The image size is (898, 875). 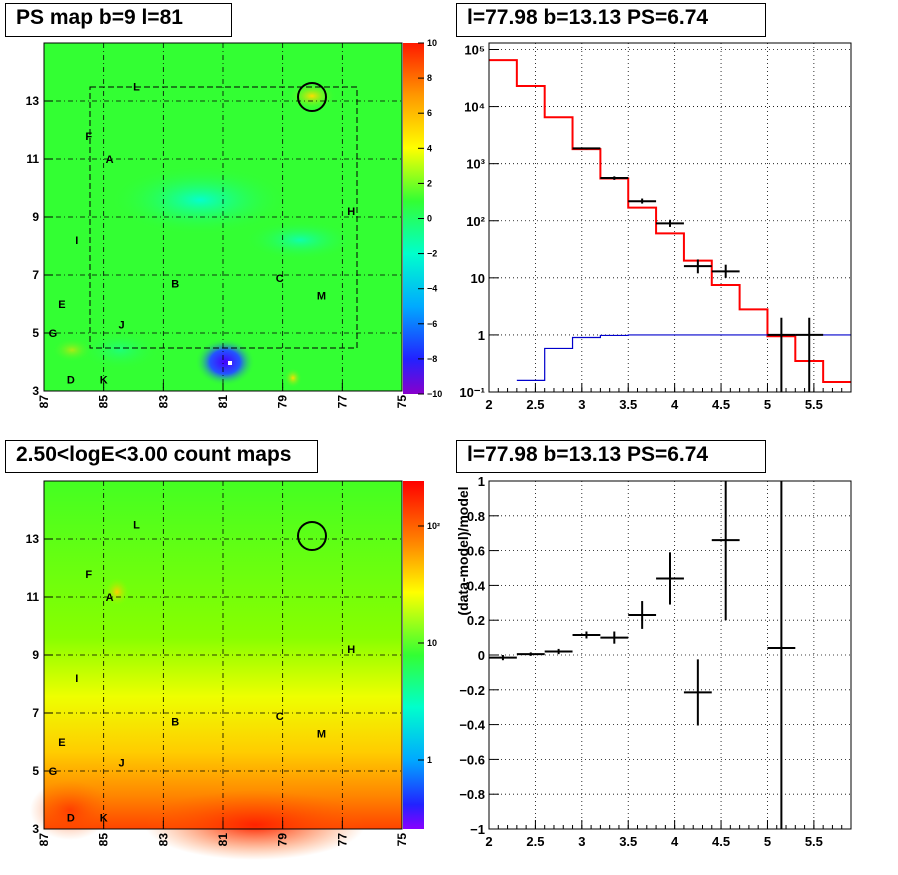 What do you see at coordinates (463, 550) in the screenshot?
I see `residual-y-axis-label: (data-model)/model` at bounding box center [463, 550].